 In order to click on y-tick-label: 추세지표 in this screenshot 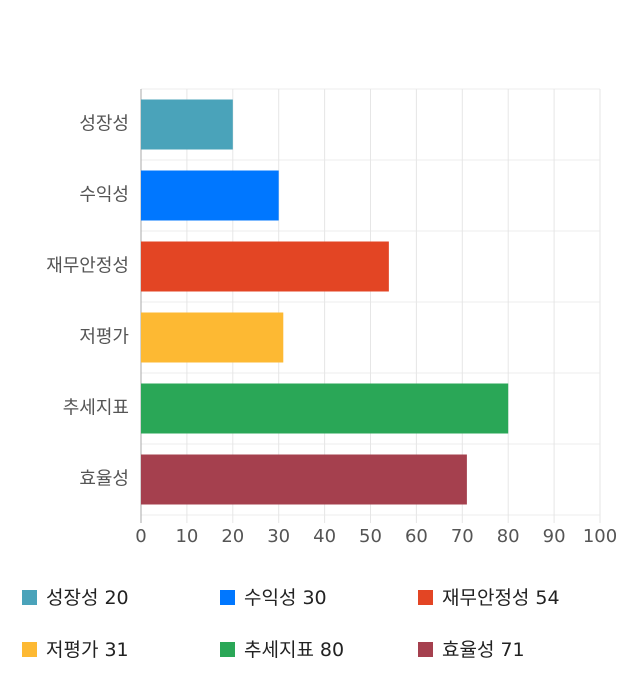, I will do `click(96, 408)`.